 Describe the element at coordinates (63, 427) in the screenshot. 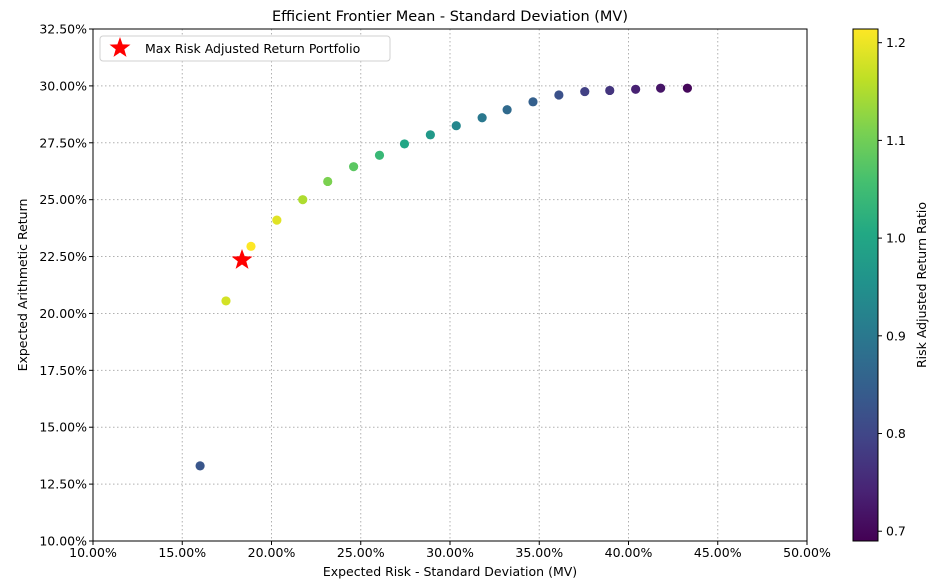

I see `y-tick-label: 15.00%` at that location.